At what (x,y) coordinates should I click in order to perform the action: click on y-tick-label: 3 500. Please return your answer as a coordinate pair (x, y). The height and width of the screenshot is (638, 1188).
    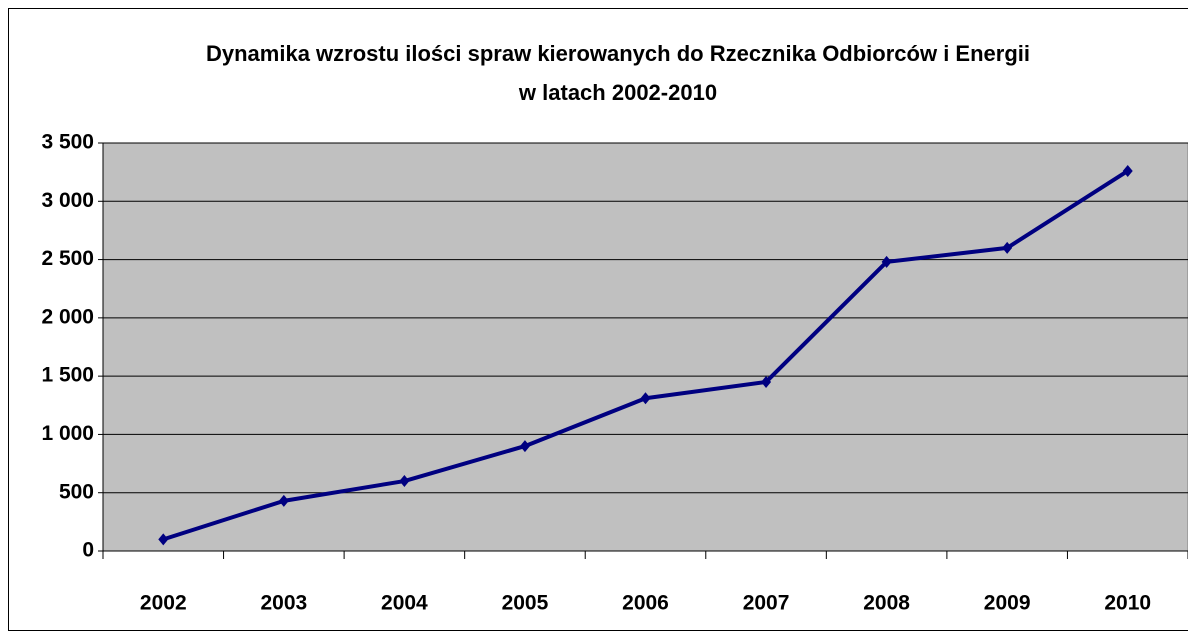
    Looking at the image, I should click on (67, 142).